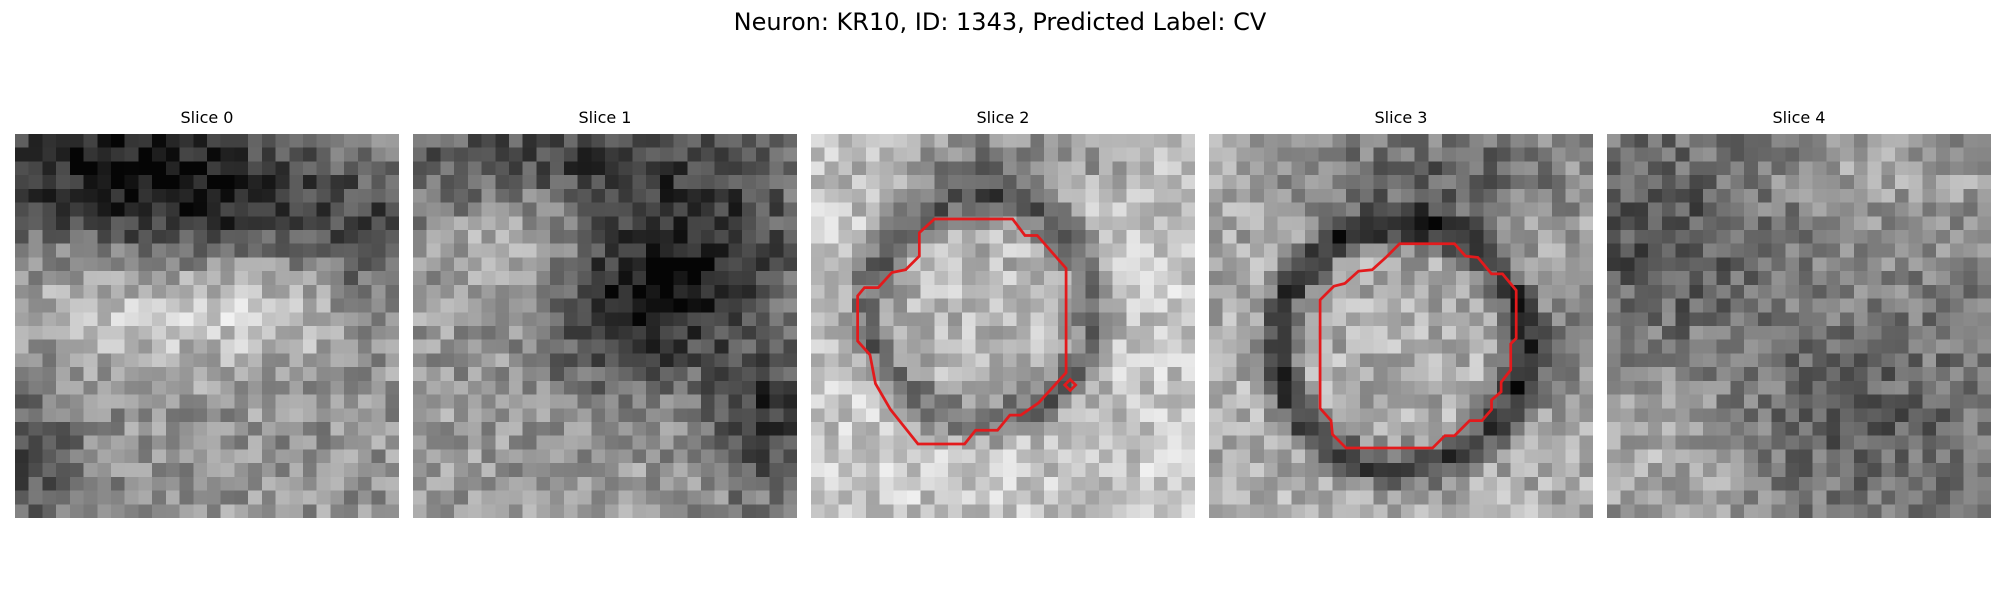 This screenshot has width=2000, height=600. What do you see at coordinates (1418, 346) in the screenshot?
I see `segmentation-contour` at bounding box center [1418, 346].